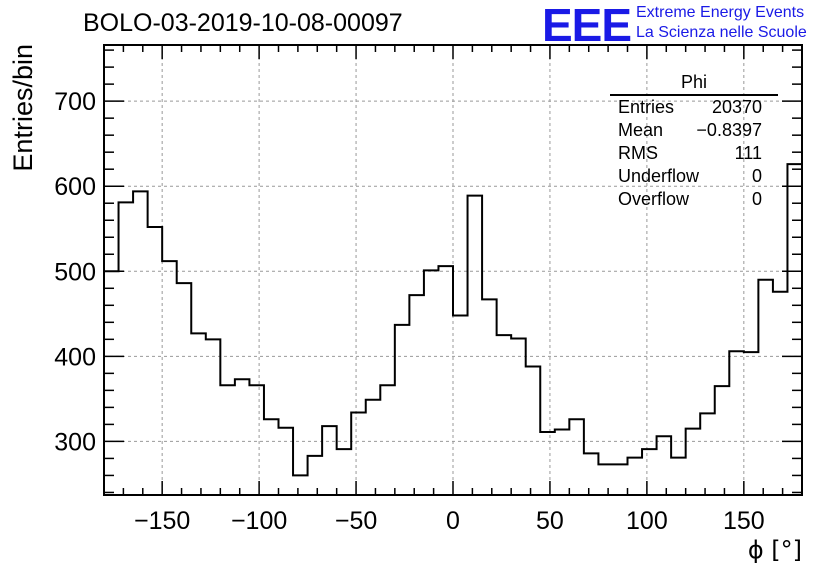  Describe the element at coordinates (641, 130) in the screenshot. I see `stats-label: Mean` at that location.